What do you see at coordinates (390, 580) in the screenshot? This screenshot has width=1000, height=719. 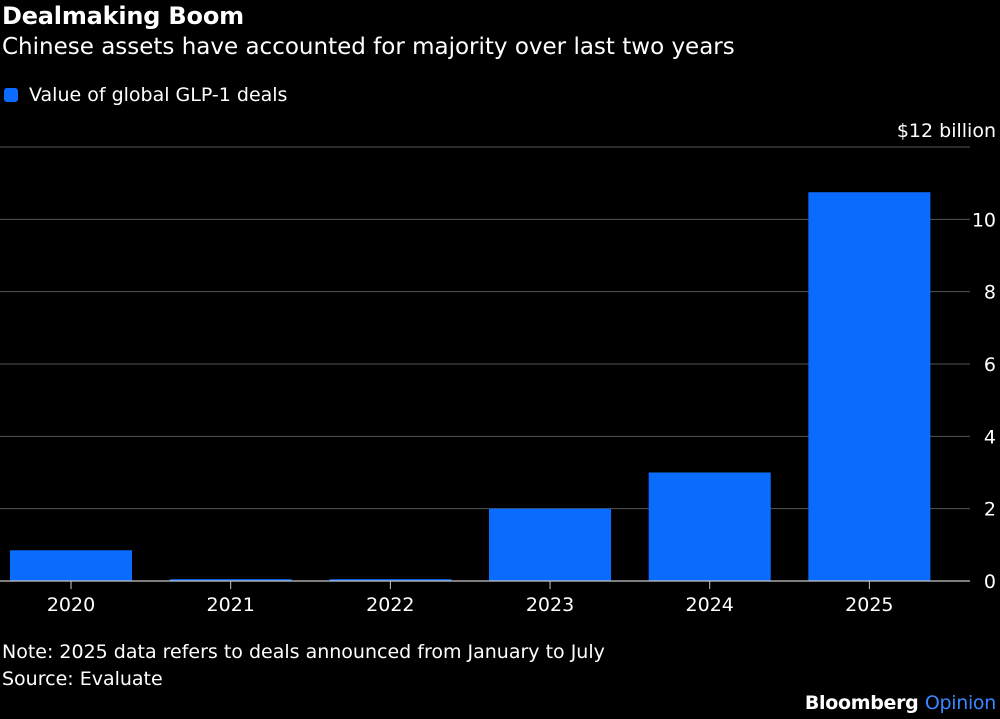 I see `bar-2022` at bounding box center [390, 580].